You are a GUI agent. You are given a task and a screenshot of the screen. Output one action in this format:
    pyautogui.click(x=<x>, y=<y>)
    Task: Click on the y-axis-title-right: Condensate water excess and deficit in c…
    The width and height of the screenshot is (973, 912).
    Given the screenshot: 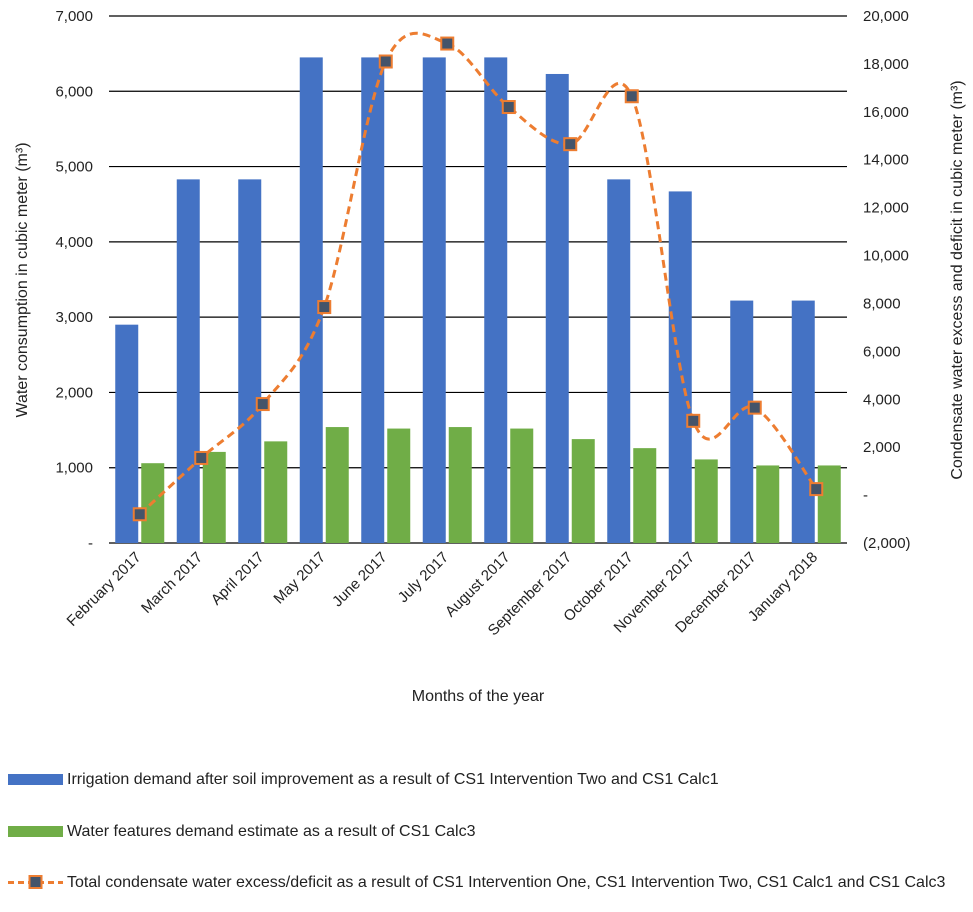 What is the action you would take?
    pyautogui.click(x=957, y=279)
    